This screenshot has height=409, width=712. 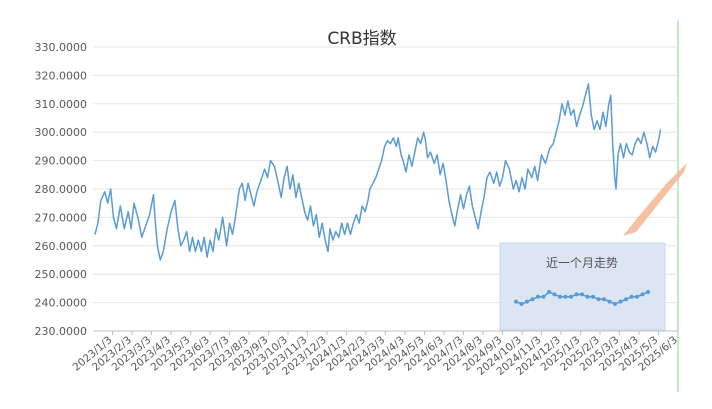 I want to click on y-tick-label: 260.0000, so click(x=61, y=246).